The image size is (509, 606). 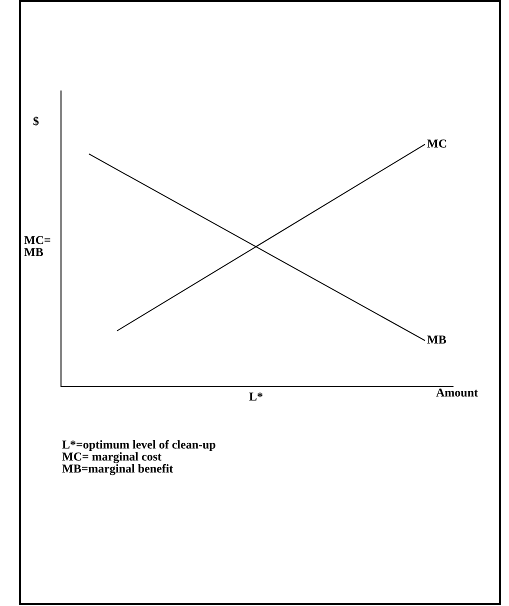 What do you see at coordinates (139, 445) in the screenshot?
I see `text: L*=optimum level of clean-up` at bounding box center [139, 445].